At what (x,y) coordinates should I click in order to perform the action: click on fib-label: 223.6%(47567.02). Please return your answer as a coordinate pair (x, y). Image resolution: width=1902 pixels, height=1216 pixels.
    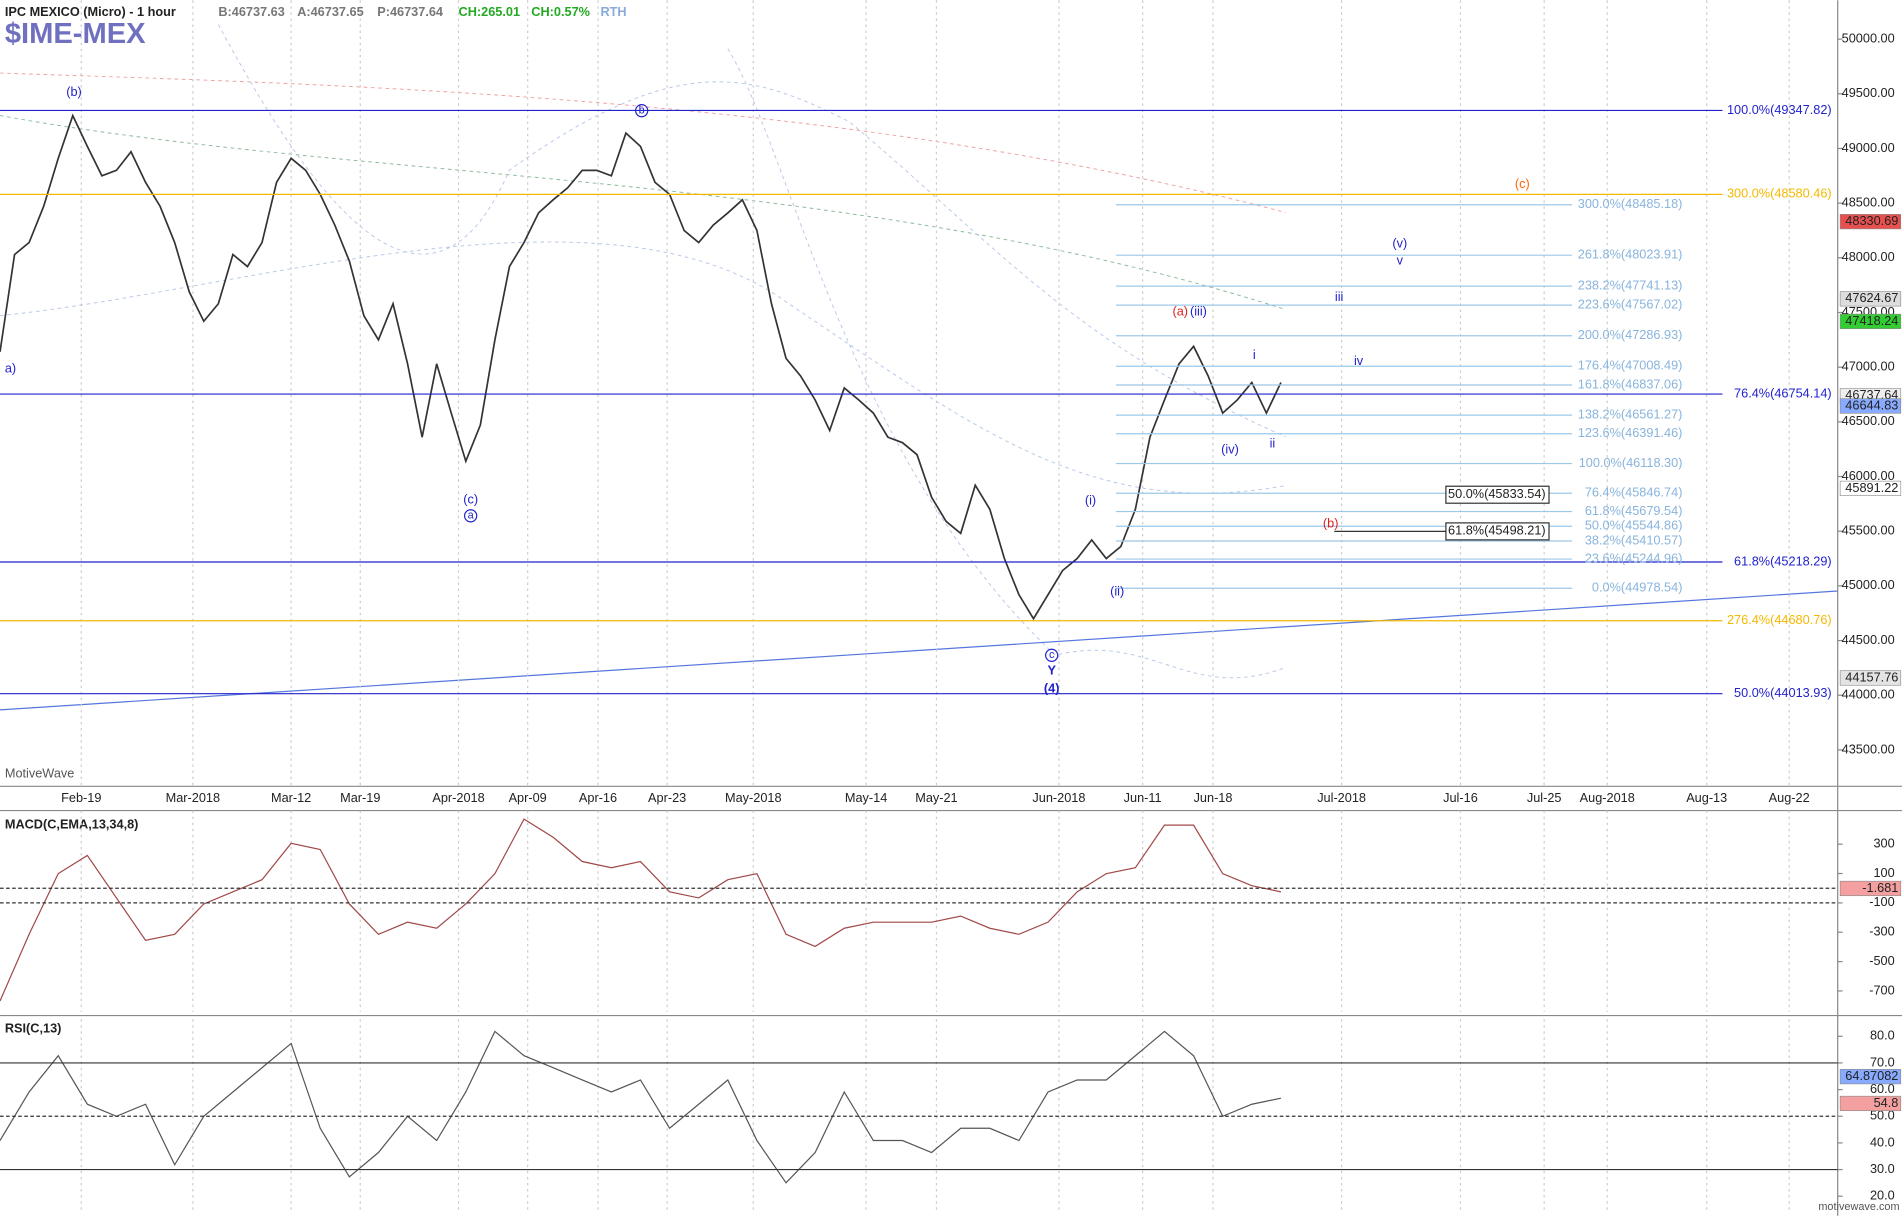
    Looking at the image, I should click on (1630, 304).